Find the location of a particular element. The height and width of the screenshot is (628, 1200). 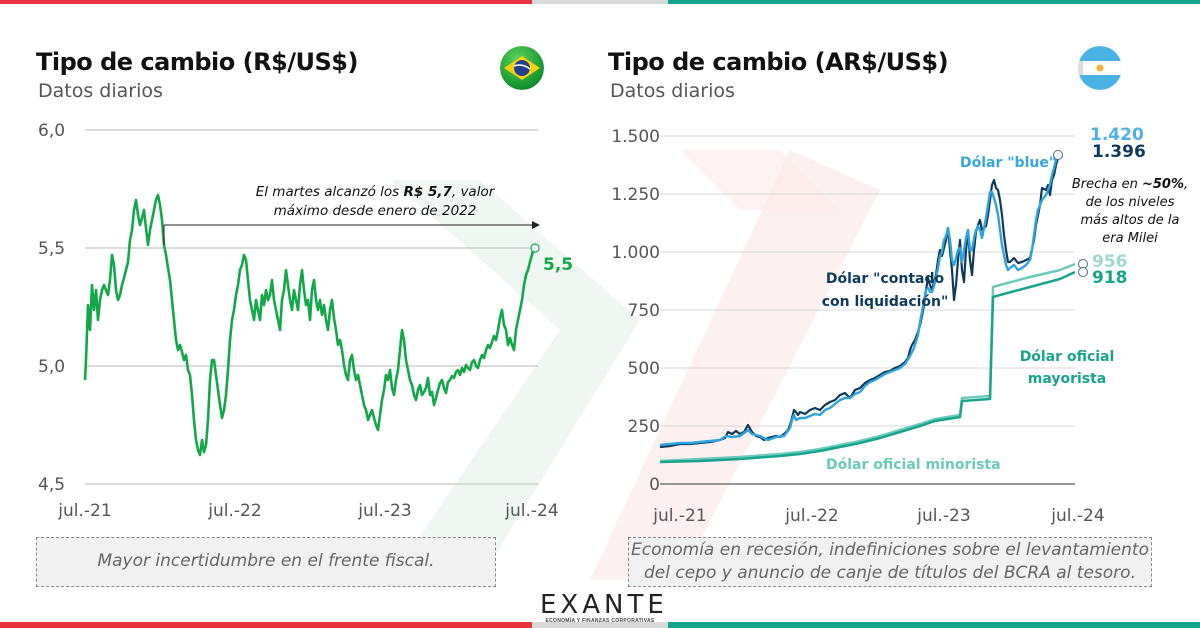

brazil-chart-subtitle: Datos diarios is located at coordinates (100, 91).